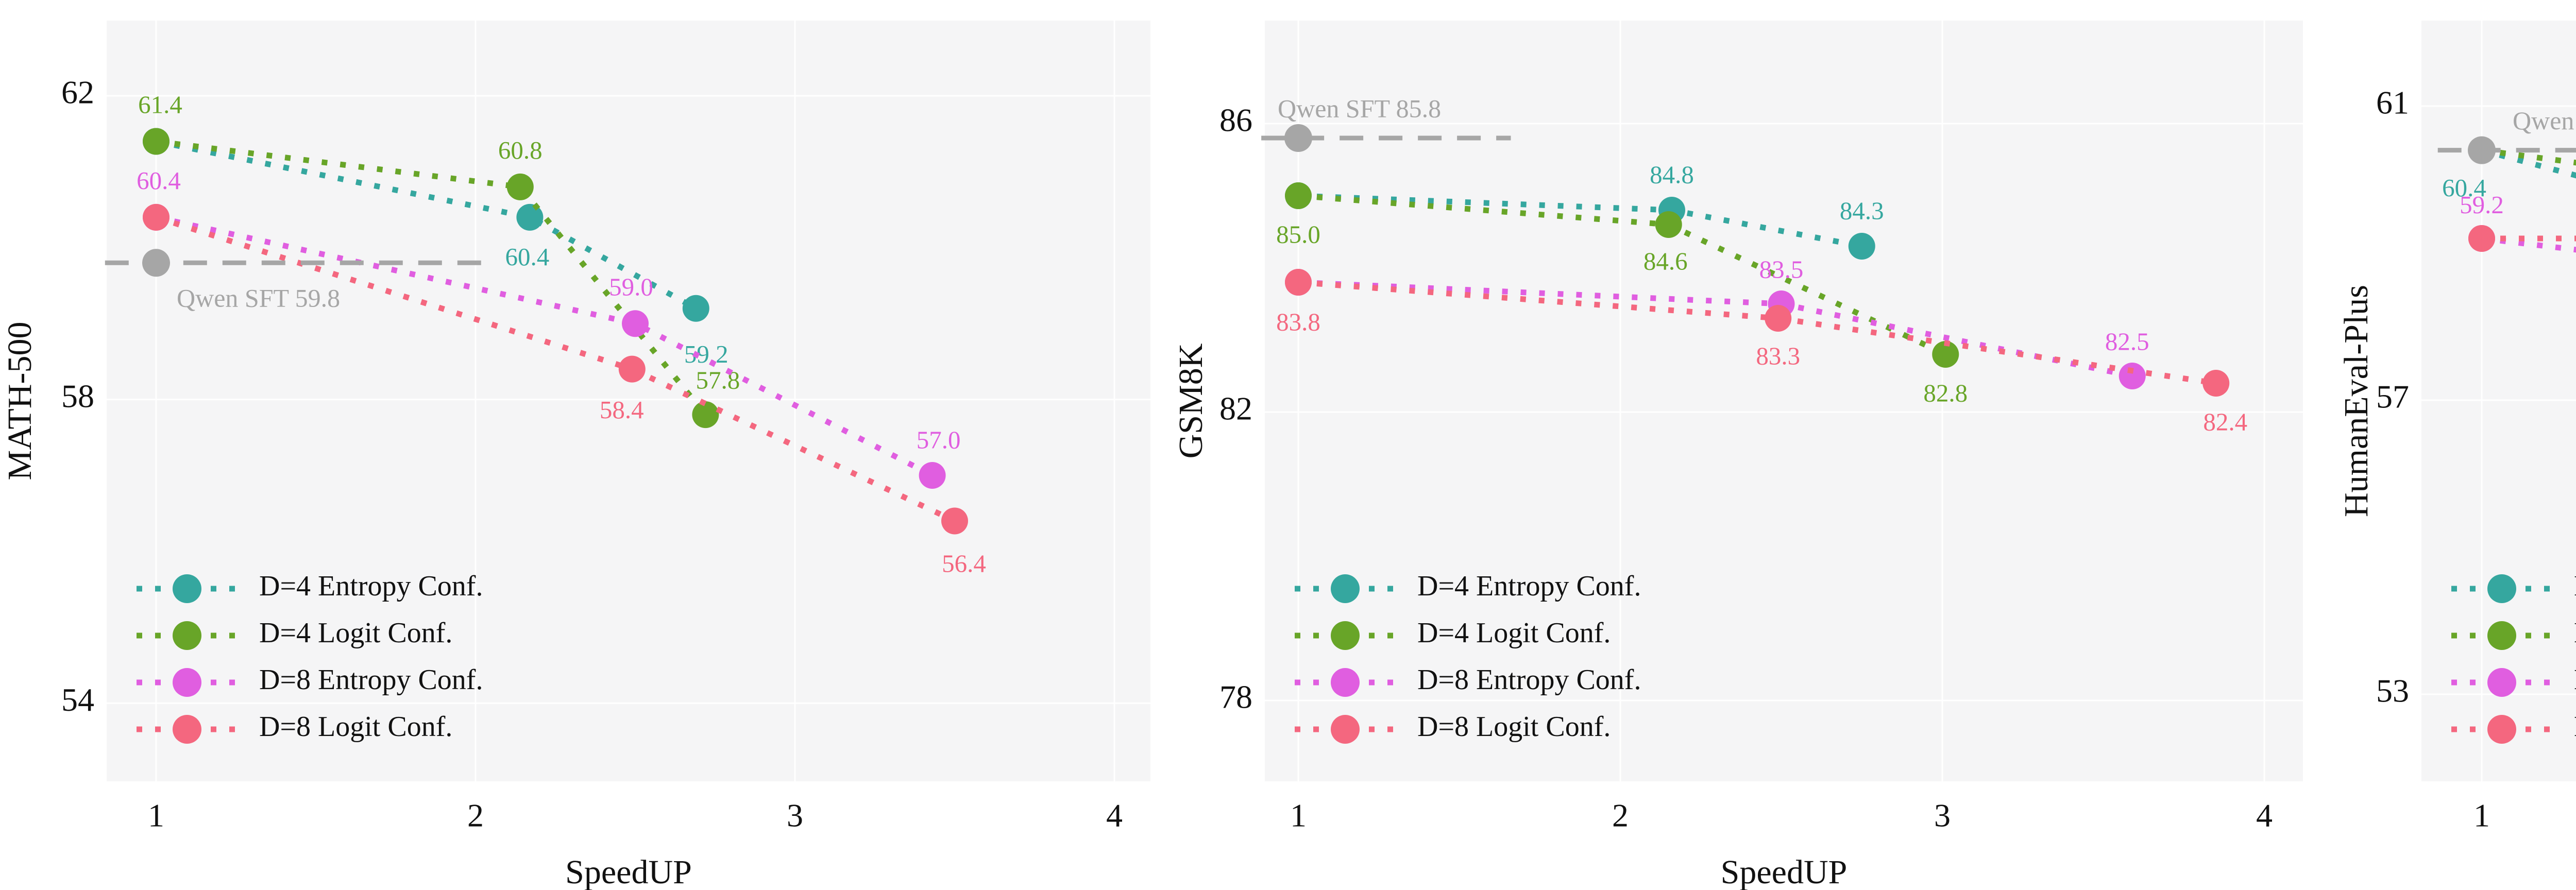 This screenshot has height=890, width=2576. I want to click on point-value-label: 84.6, so click(1665, 261).